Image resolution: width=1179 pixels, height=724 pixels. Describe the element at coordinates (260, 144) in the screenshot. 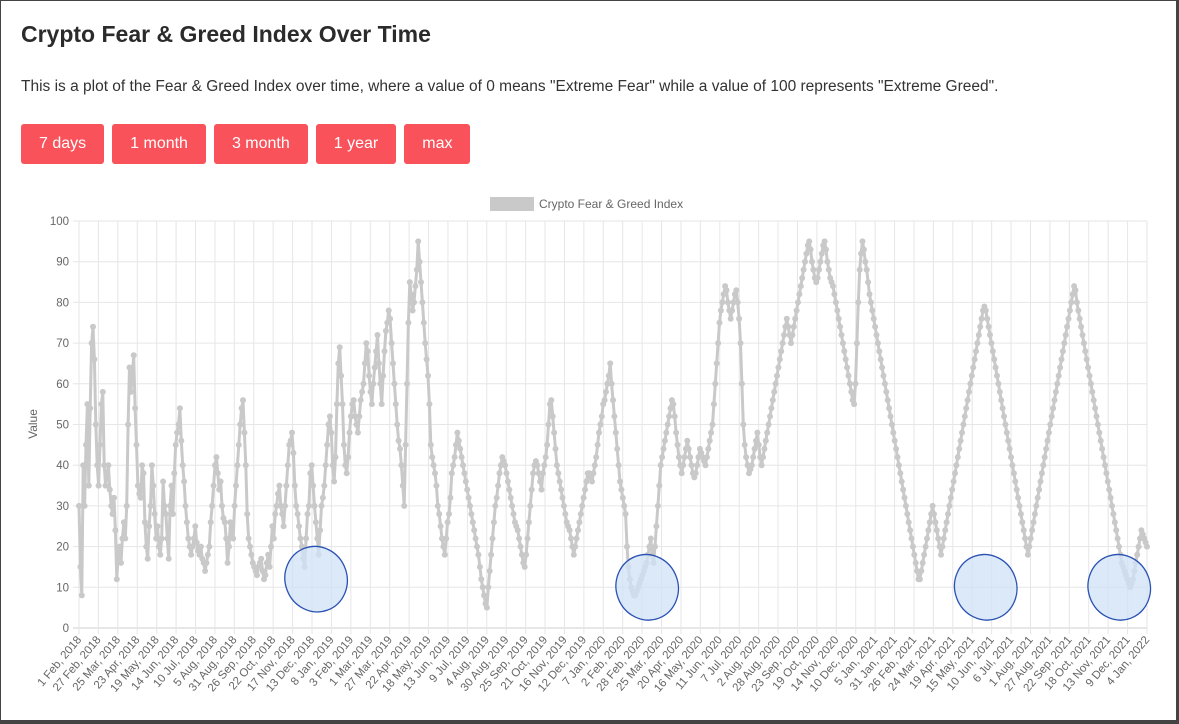

I see `range-3-month-button: 3 month` at that location.